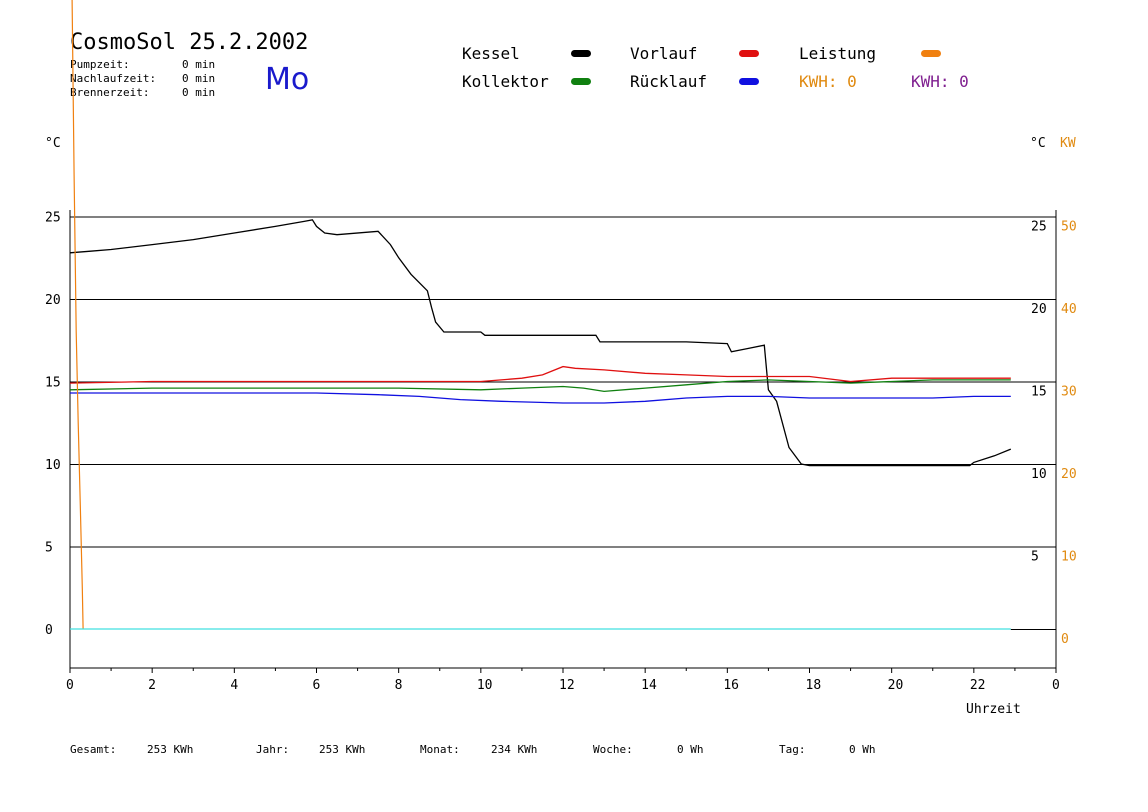 This screenshot has height=812, width=1148. What do you see at coordinates (1065, 639) in the screenshot?
I see `y-tick-kw: 0` at bounding box center [1065, 639].